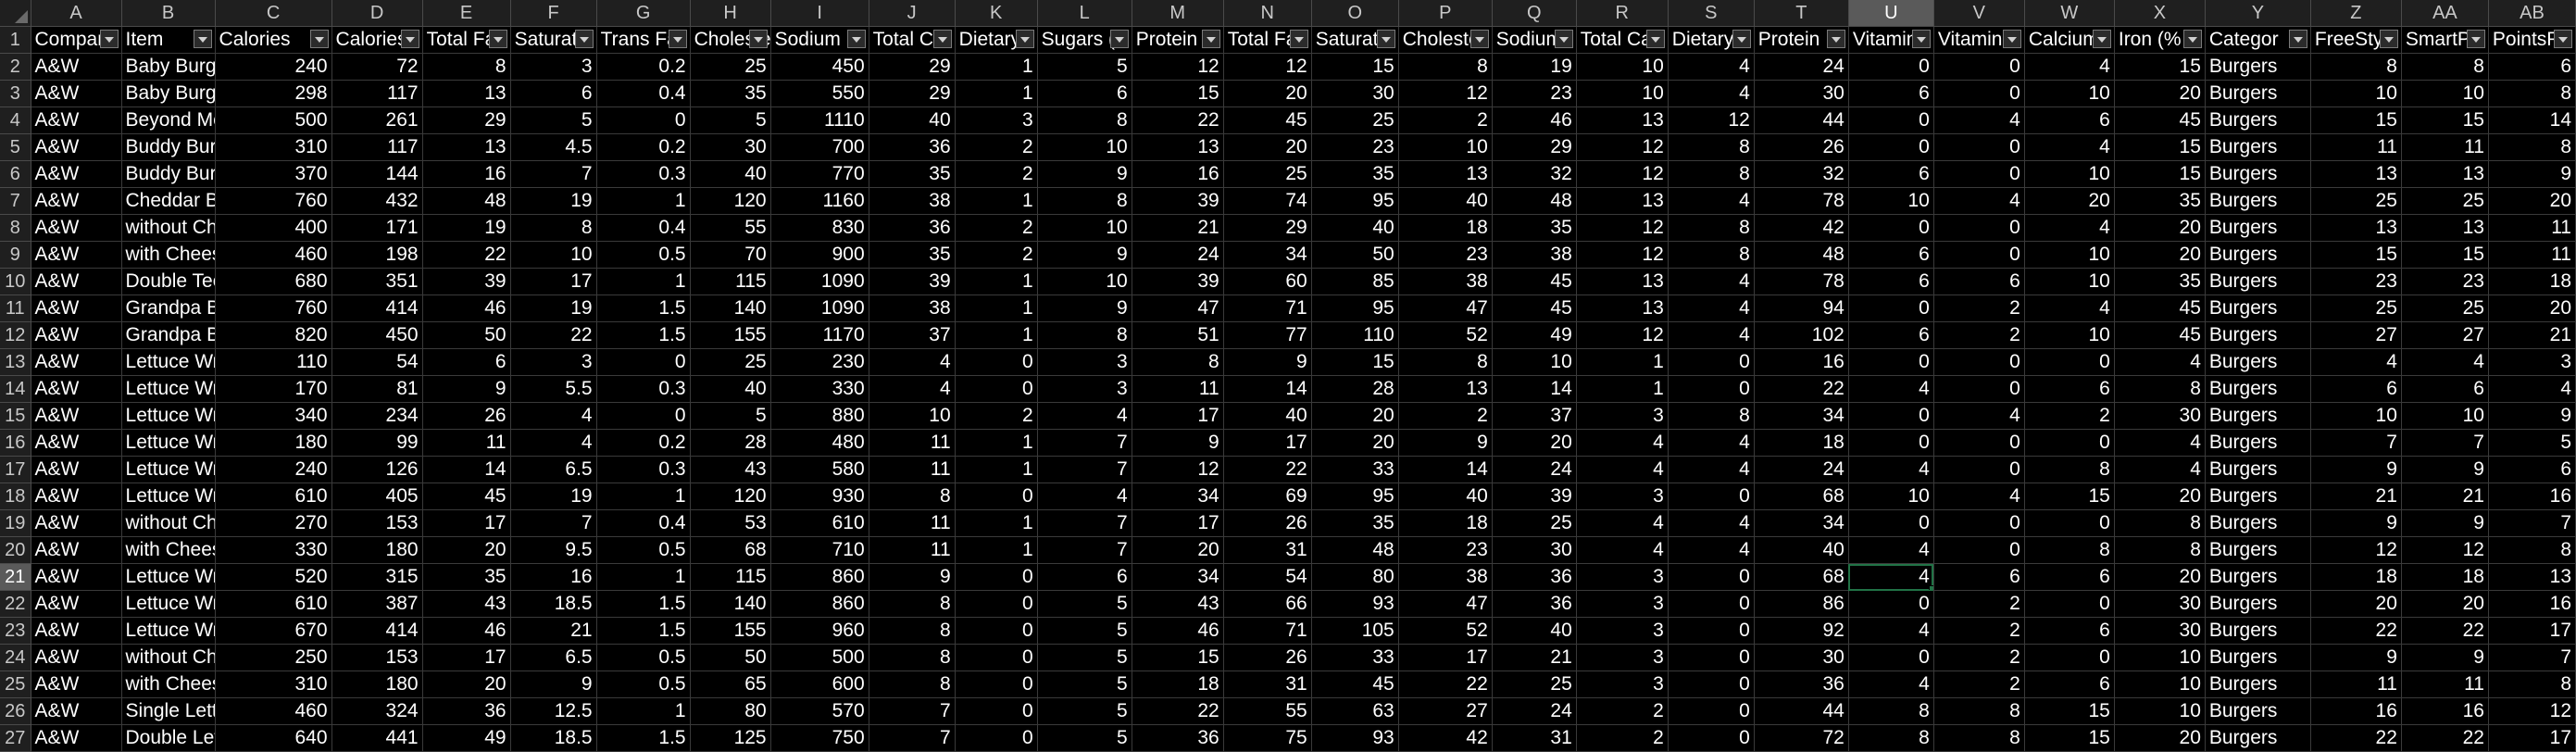  Describe the element at coordinates (168, 469) in the screenshot. I see `cell-b17: Lettuce Wr` at that location.